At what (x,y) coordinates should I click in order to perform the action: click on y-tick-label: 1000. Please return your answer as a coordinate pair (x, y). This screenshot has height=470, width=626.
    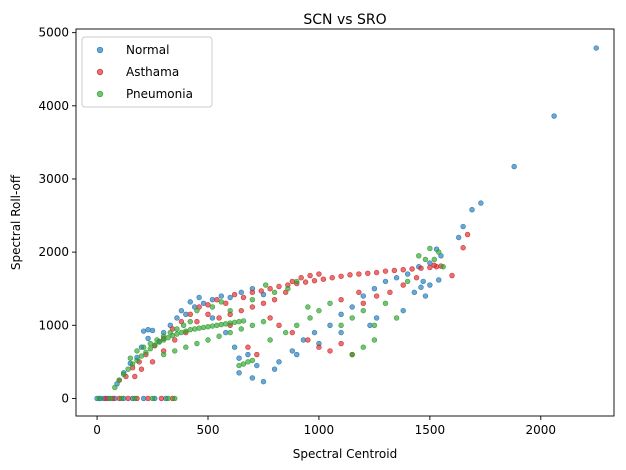
    Looking at the image, I should click on (53, 325).